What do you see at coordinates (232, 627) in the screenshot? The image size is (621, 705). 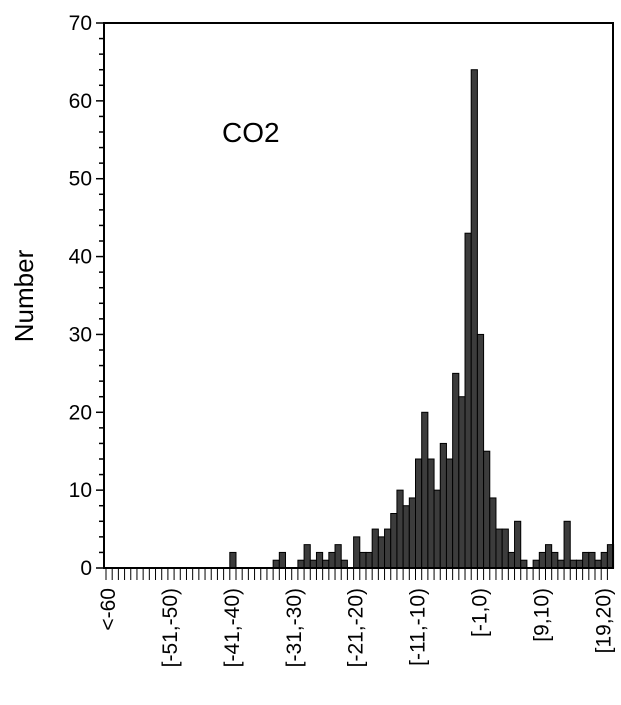 I see `x-tick-label: [-41,-40)` at bounding box center [232, 627].